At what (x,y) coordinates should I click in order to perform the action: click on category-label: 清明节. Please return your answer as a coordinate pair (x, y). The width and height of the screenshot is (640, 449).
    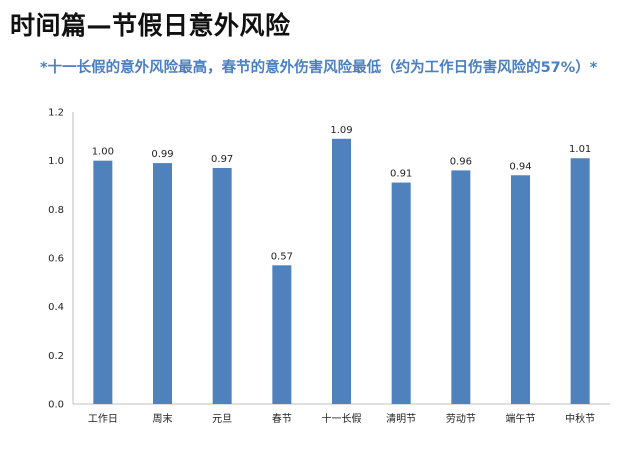
    Looking at the image, I should click on (401, 418).